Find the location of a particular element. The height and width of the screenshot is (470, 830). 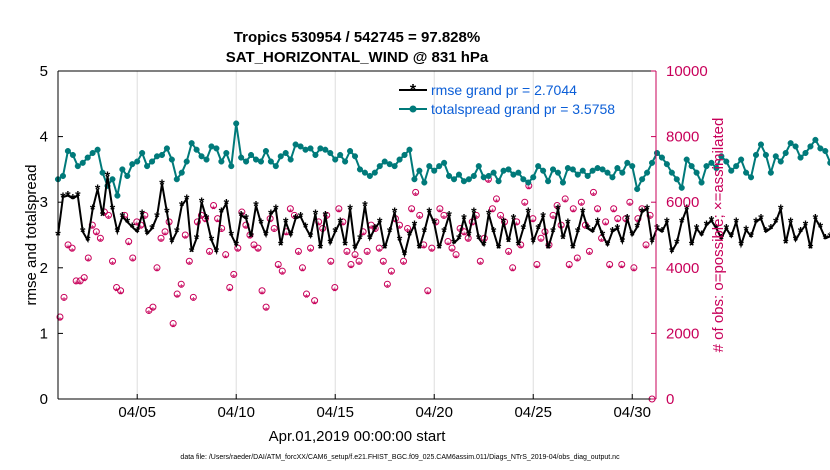

y-left-tick-label: 2 is located at coordinates (44, 268).